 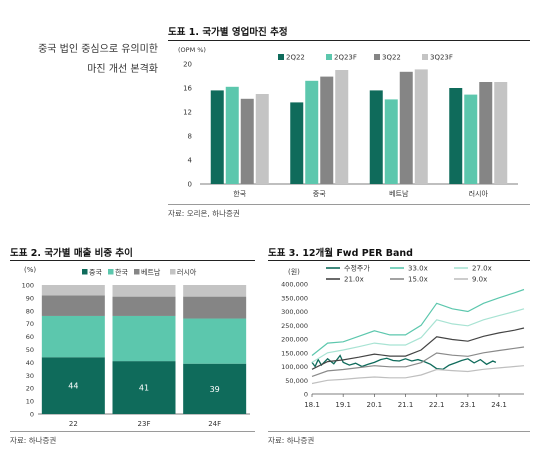 I want to click on fig2-source: 자료: 하나증권, so click(x=33, y=440).